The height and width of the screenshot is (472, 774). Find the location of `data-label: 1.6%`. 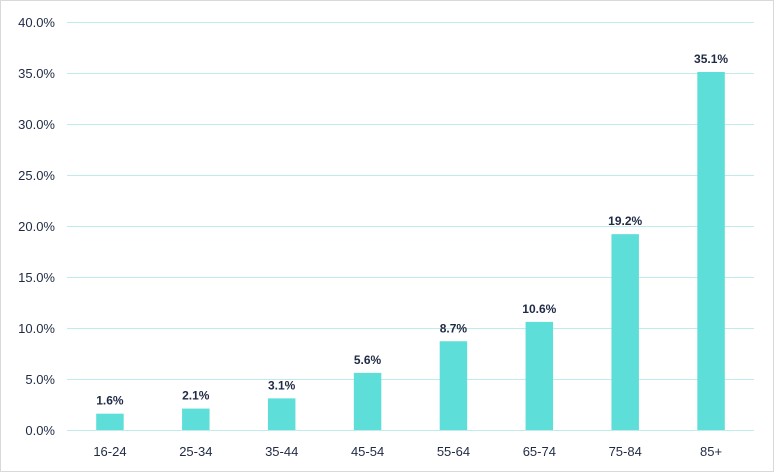

data-label: 1.6% is located at coordinates (110, 401).